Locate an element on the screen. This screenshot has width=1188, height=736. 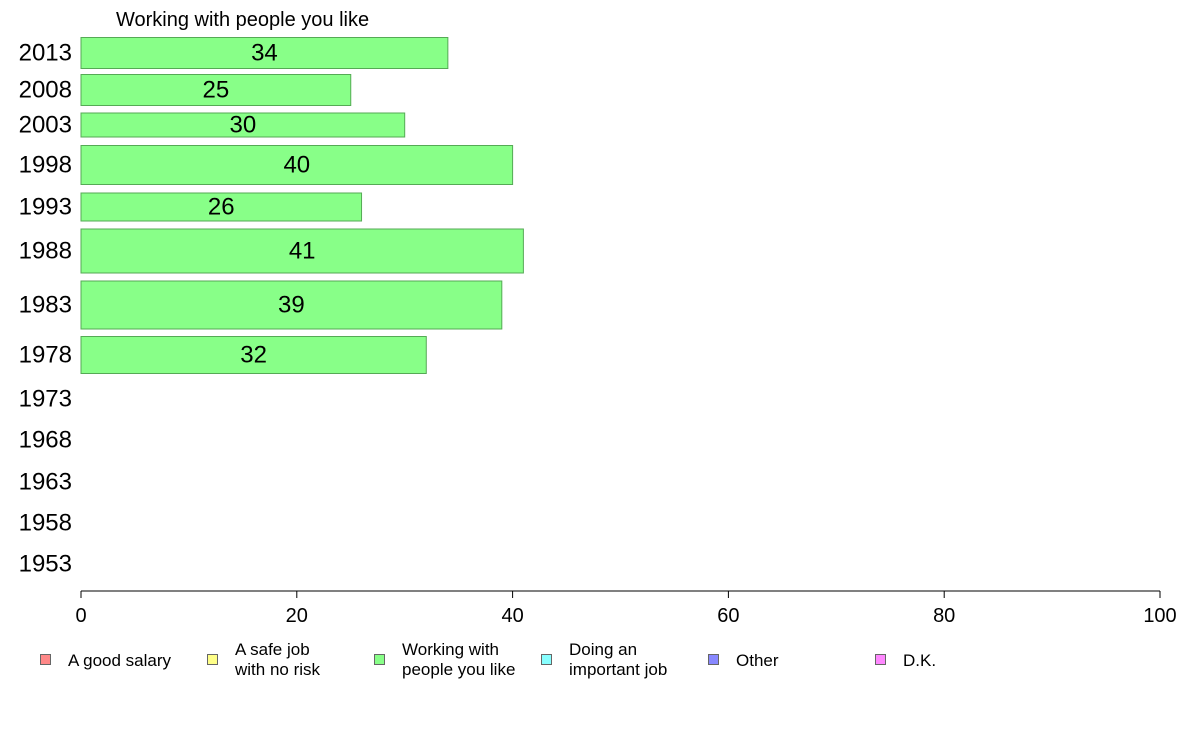
data-label-2013: 34 is located at coordinates (264, 53).